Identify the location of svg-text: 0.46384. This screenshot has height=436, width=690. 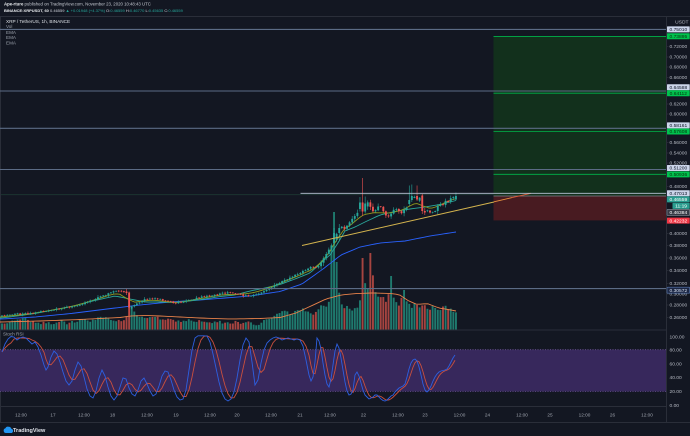
(679, 213).